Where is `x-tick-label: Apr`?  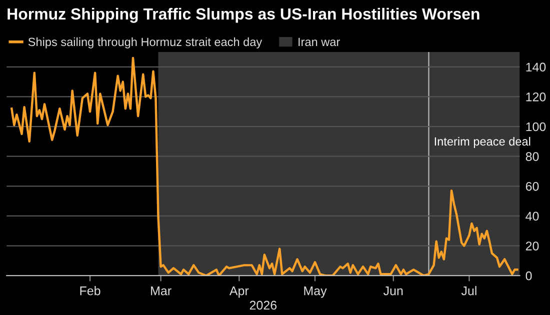 x-tick-label: Apr is located at coordinates (239, 292).